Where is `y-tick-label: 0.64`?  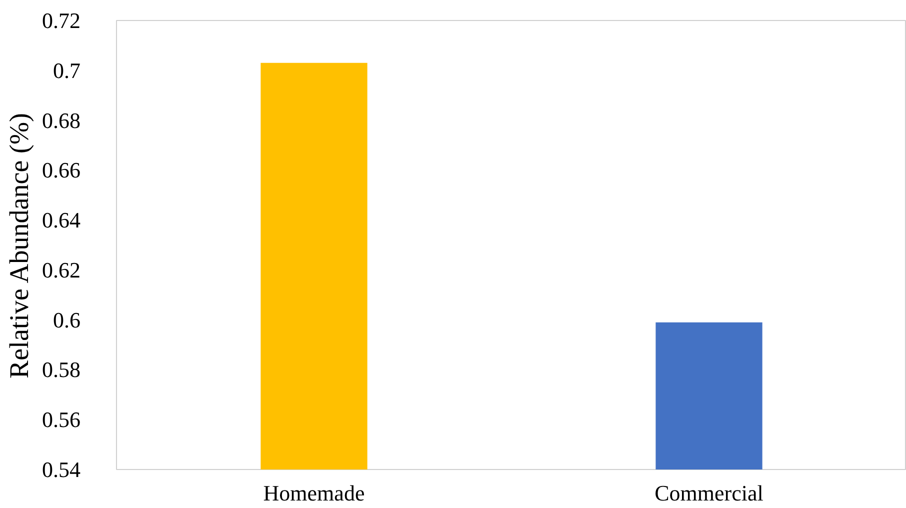 y-tick-label: 0.64 is located at coordinates (61, 220).